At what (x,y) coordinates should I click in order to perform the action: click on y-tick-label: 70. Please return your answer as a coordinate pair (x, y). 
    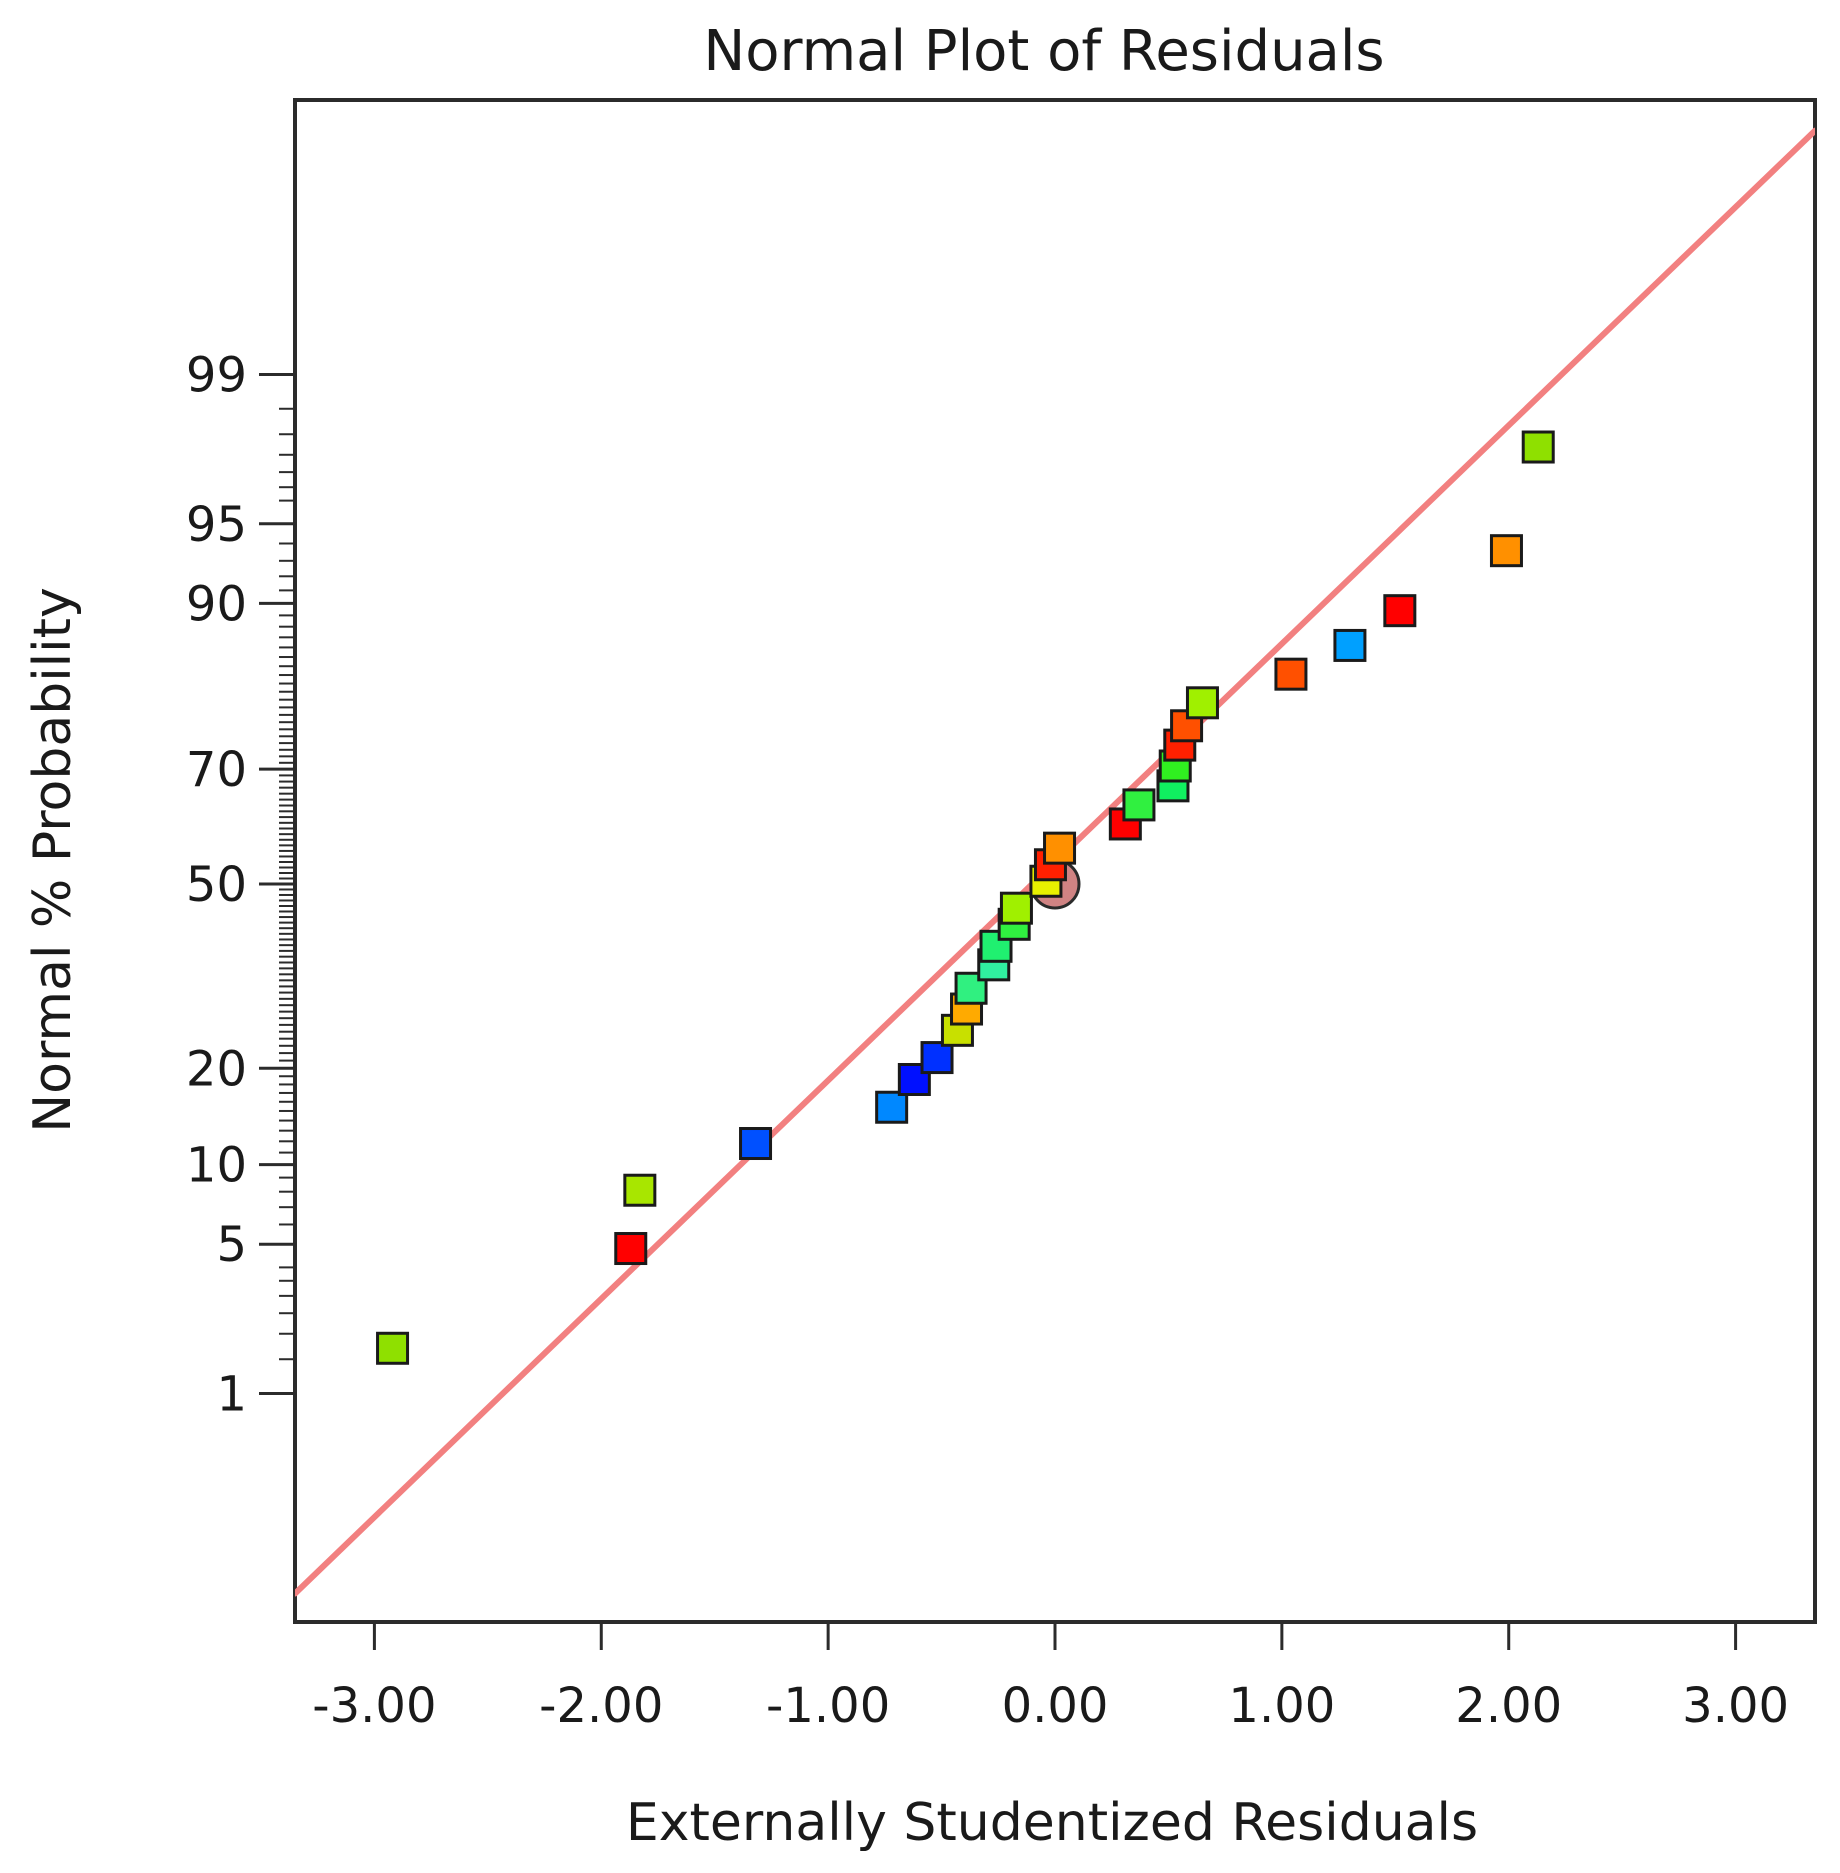
    Looking at the image, I should click on (216, 770).